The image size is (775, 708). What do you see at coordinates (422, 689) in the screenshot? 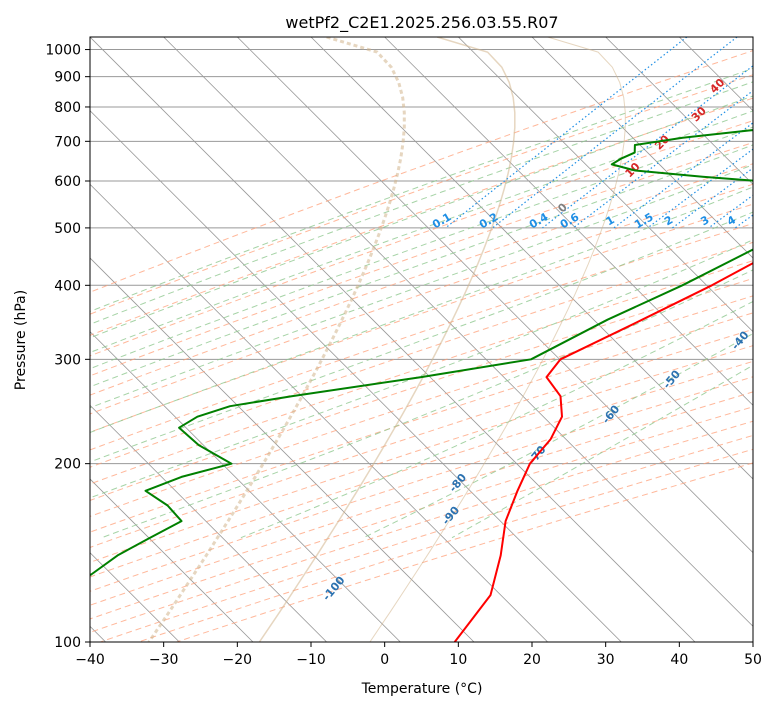
I see `x-axis-label: Temperature (°C)` at bounding box center [422, 689].